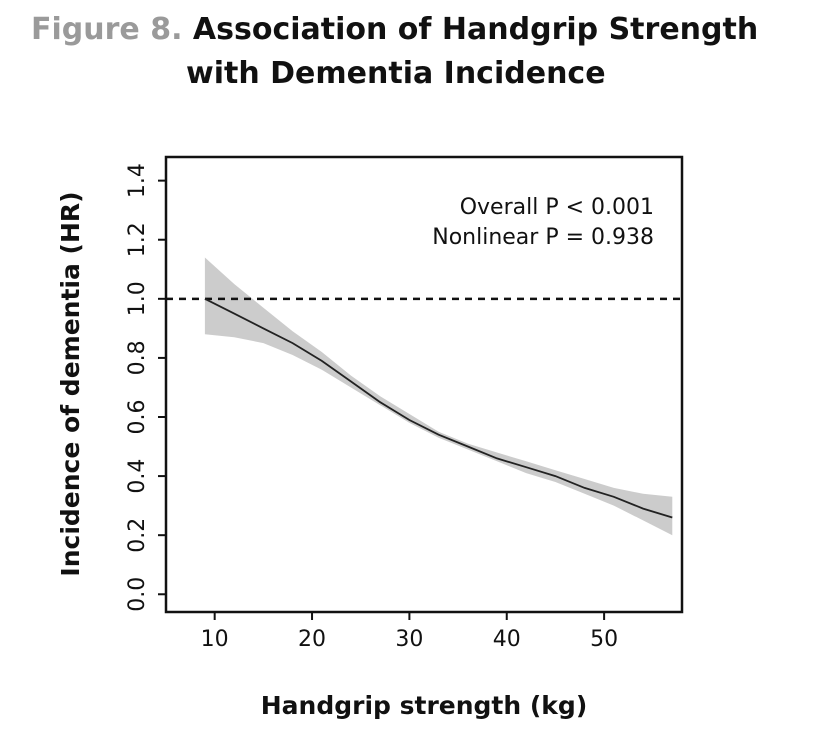 Image resolution: width=816 pixels, height=738 pixels. I want to click on x-tick-label: 30, so click(409, 639).